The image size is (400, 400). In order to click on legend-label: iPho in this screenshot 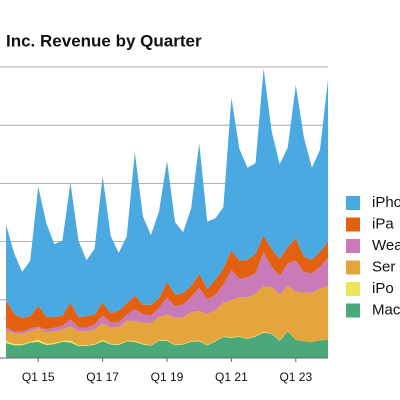, I will do `click(386, 202)`.